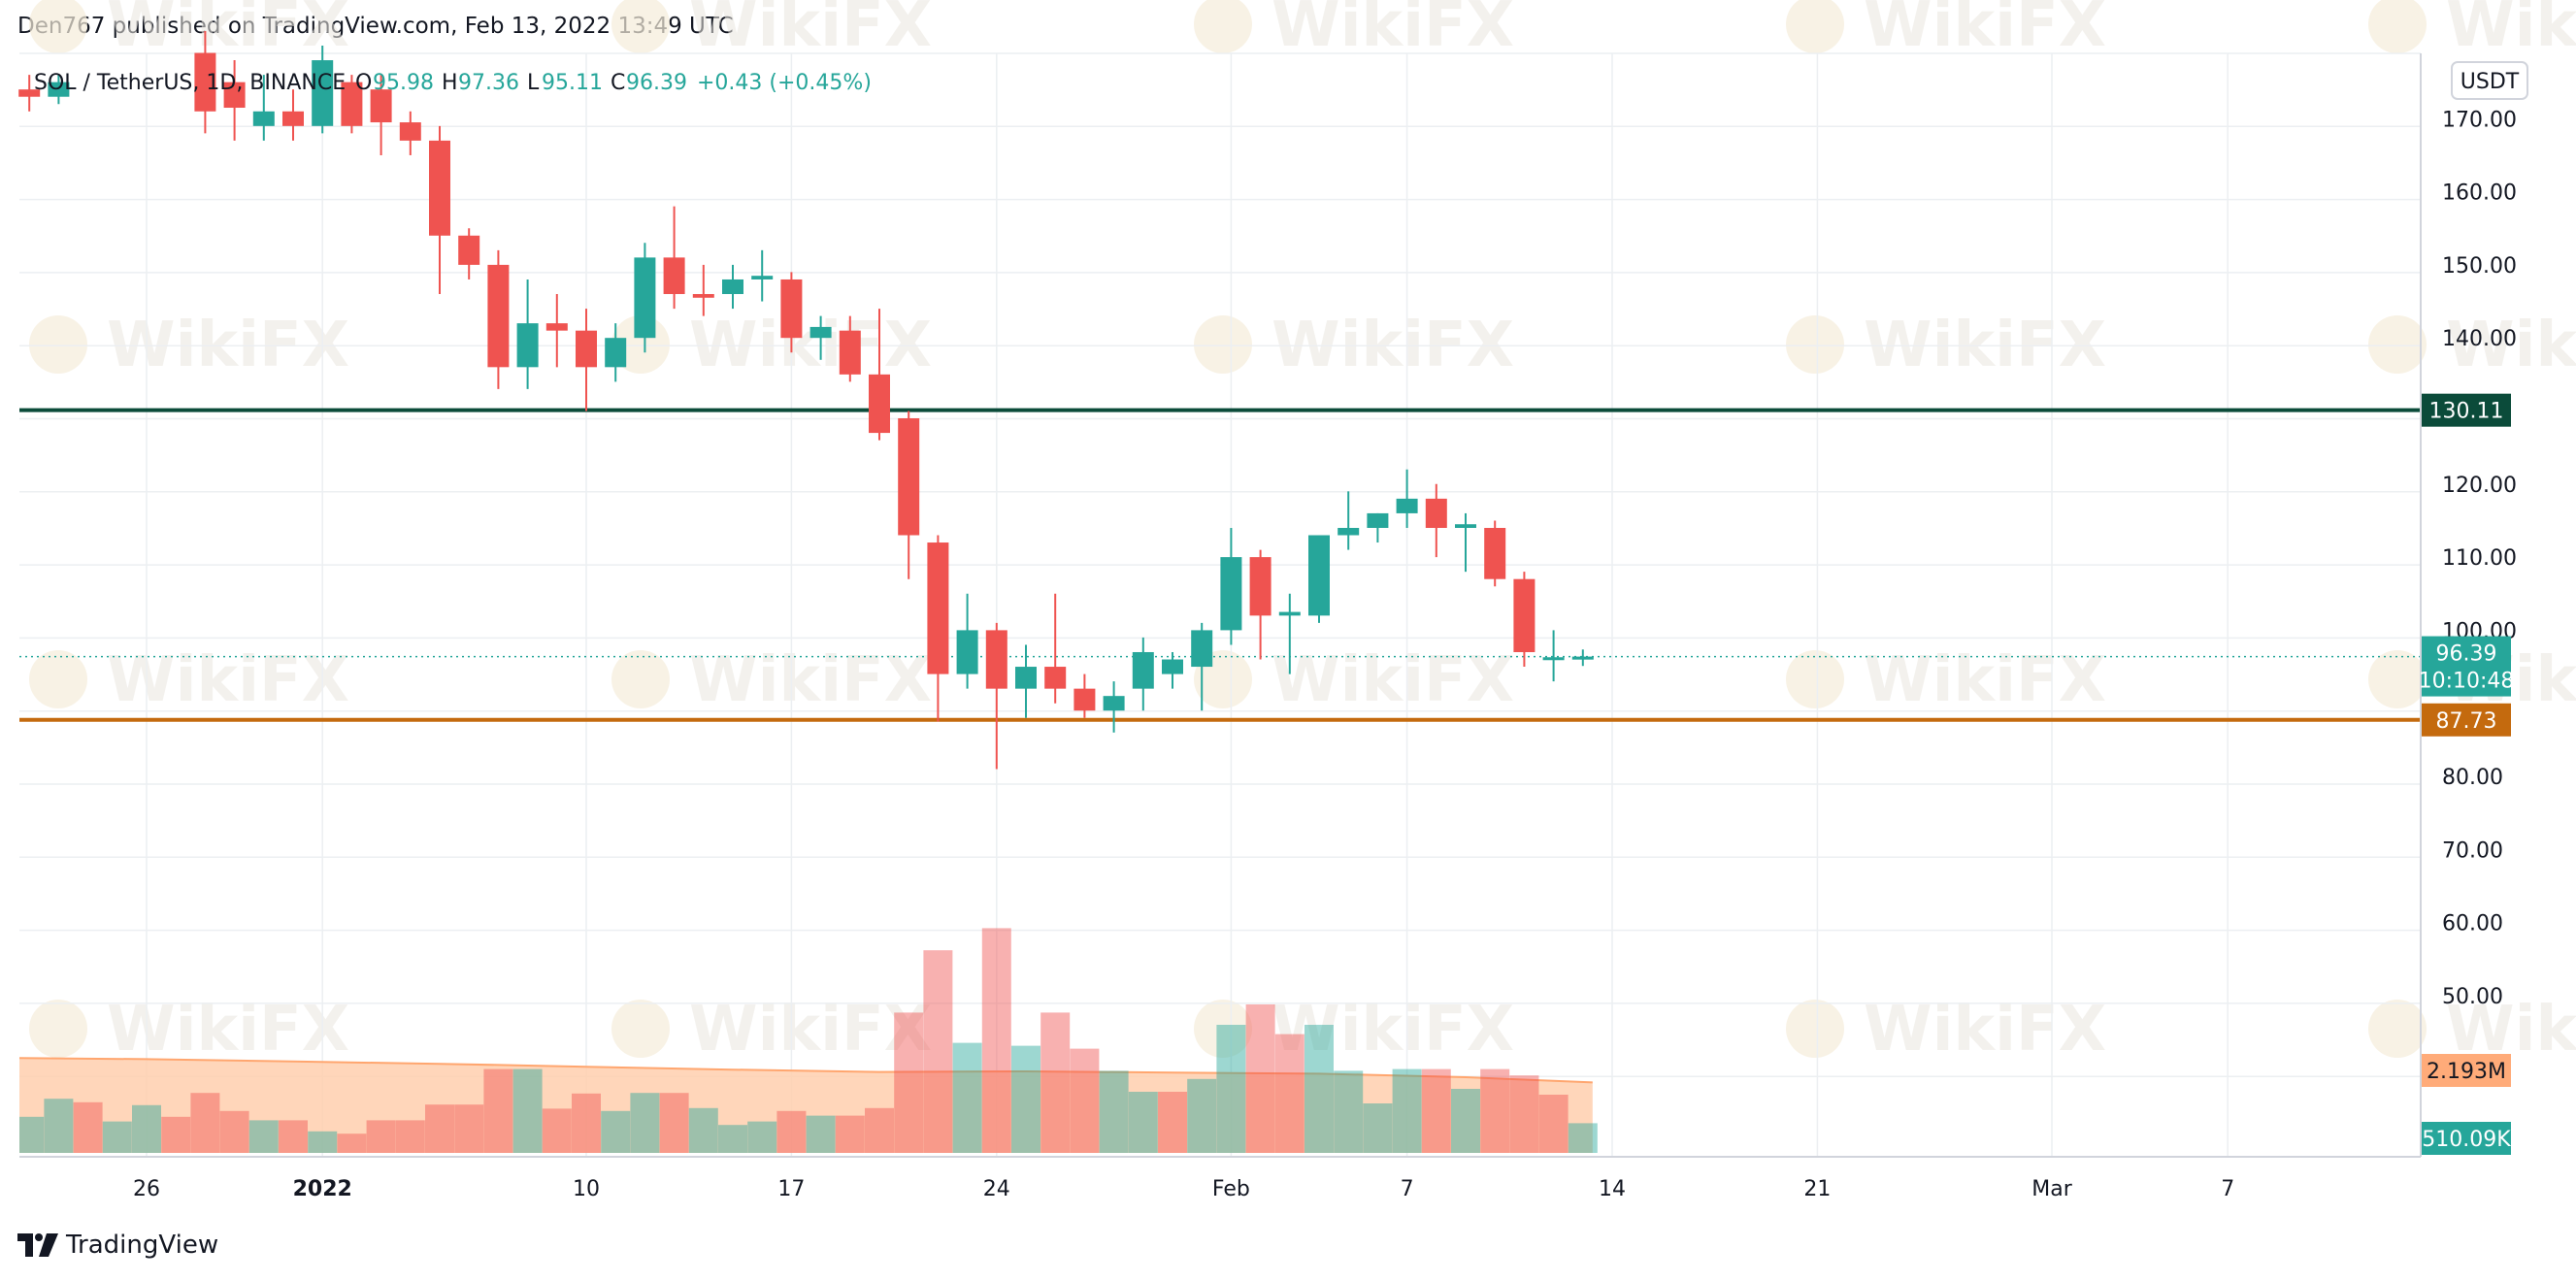  I want to click on legend-change: +0.43 (+0.45%), so click(784, 83).